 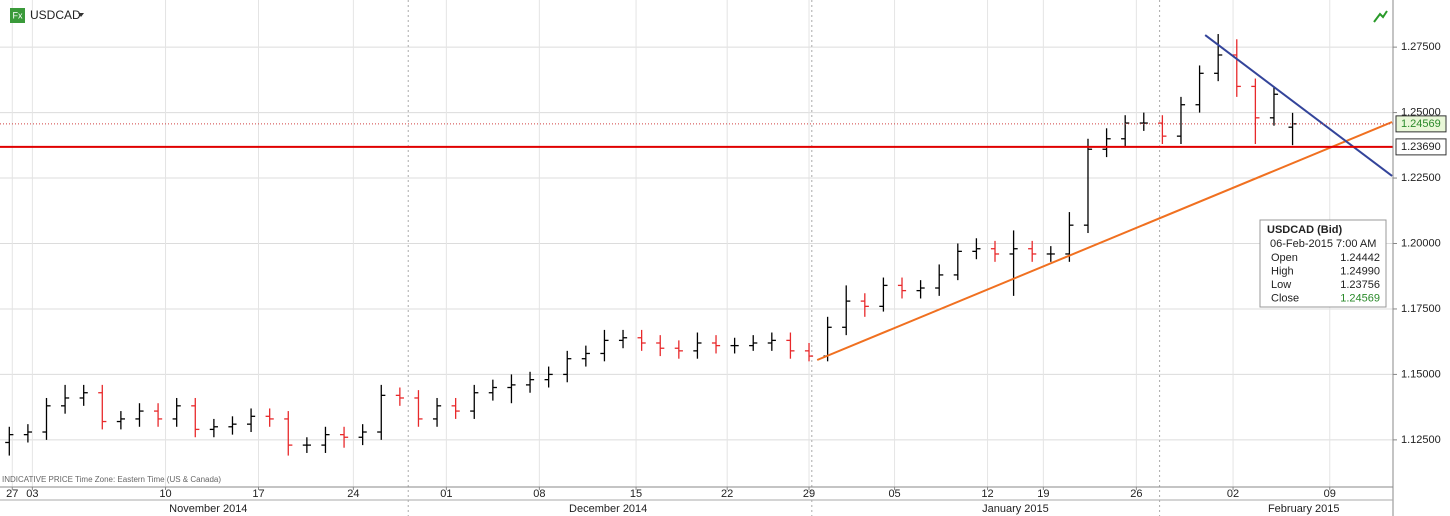 What do you see at coordinates (1330, 494) in the screenshot?
I see `x-tick-label: 09` at bounding box center [1330, 494].